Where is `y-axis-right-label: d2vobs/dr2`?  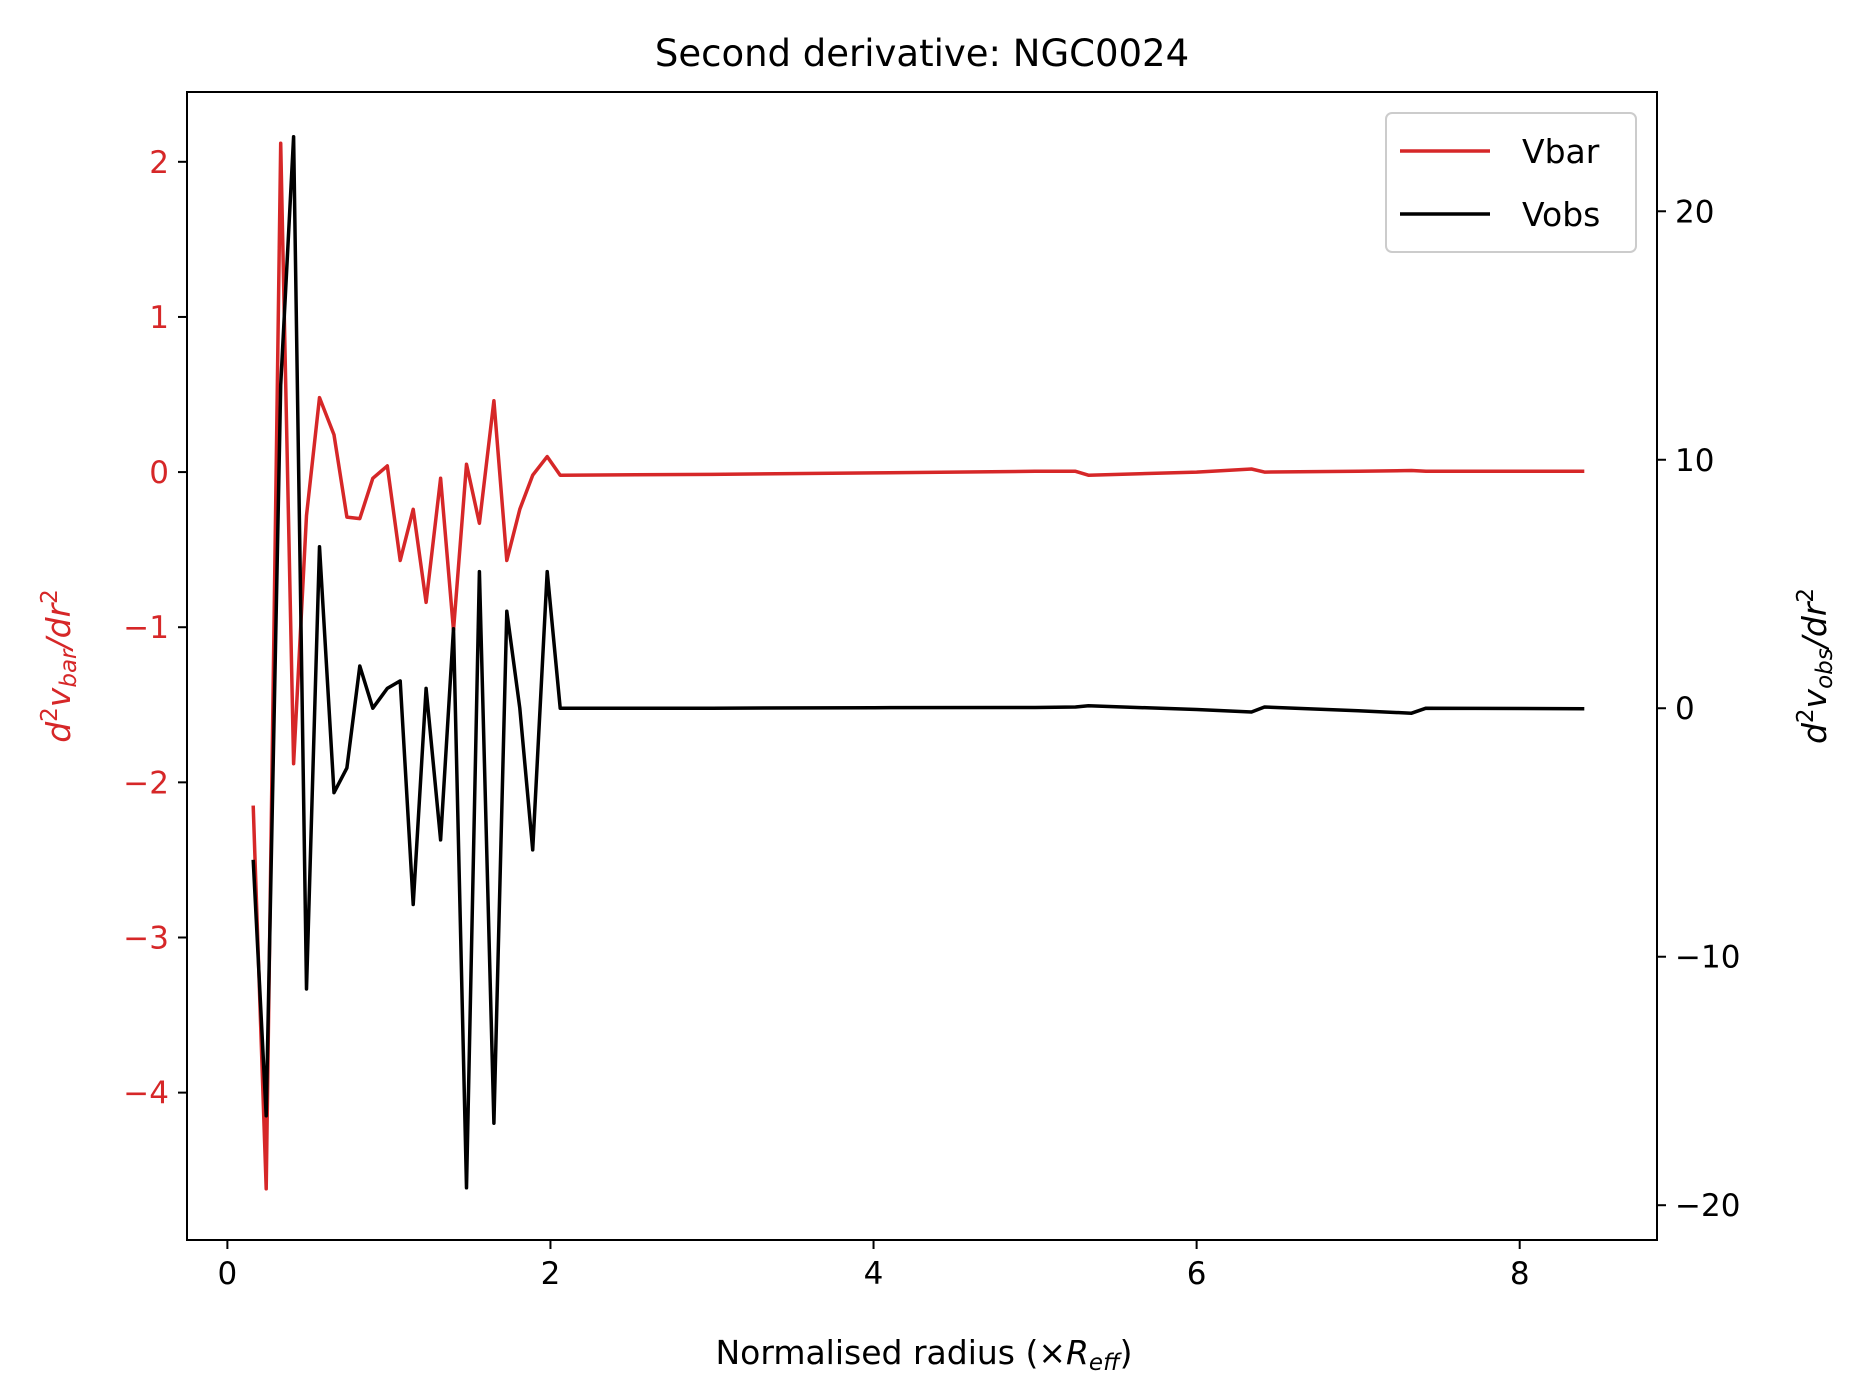 y-axis-right-label: d2vobs/dr2 is located at coordinates (1815, 666).